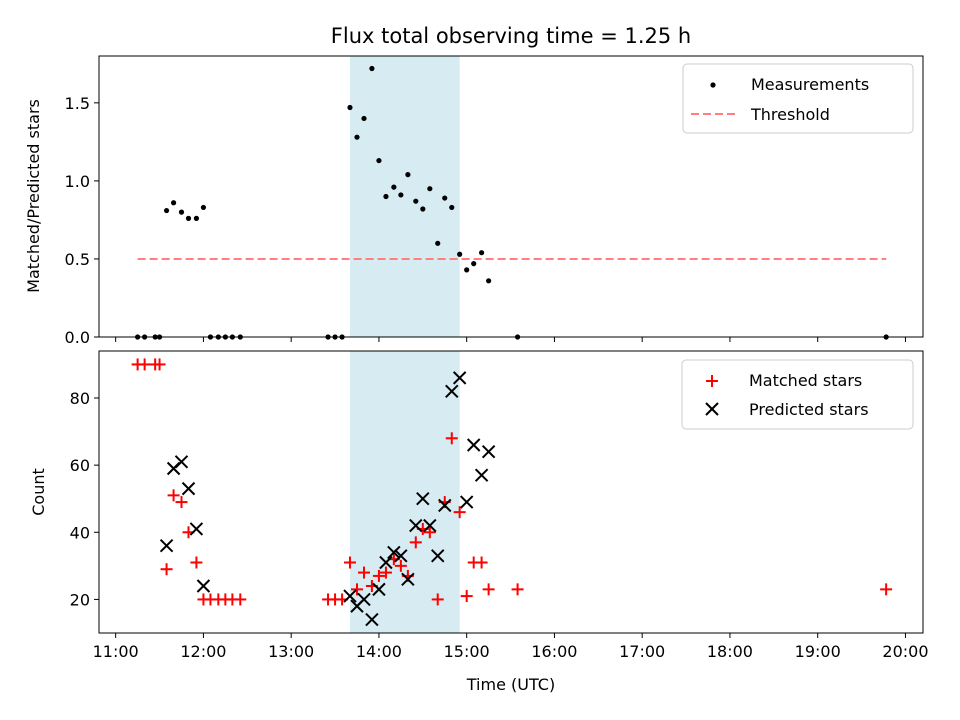 Image resolution: width=960 pixels, height=720 pixels. Describe the element at coordinates (77, 103) in the screenshot. I see `top-y-tick-label: 1.5` at that location.